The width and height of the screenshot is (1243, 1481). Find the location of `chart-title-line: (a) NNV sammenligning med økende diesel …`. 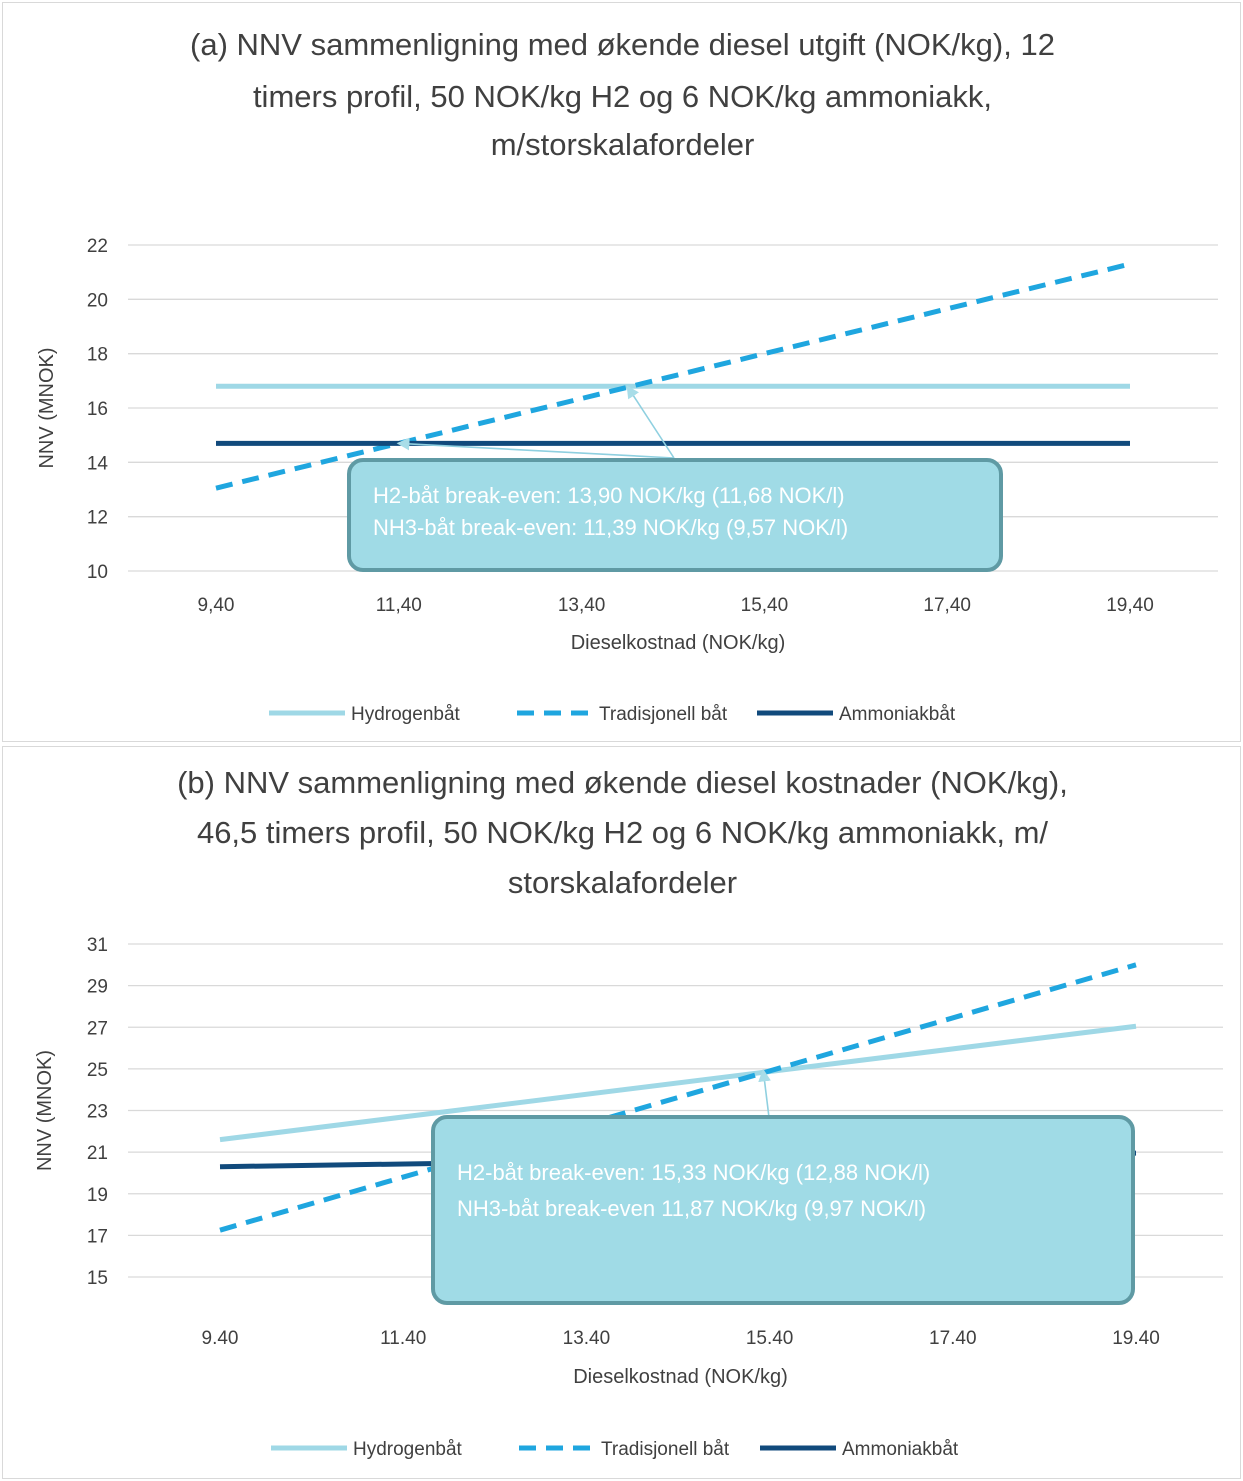

chart-title-line: (a) NNV sammenligning med økende diesel … is located at coordinates (622, 44).